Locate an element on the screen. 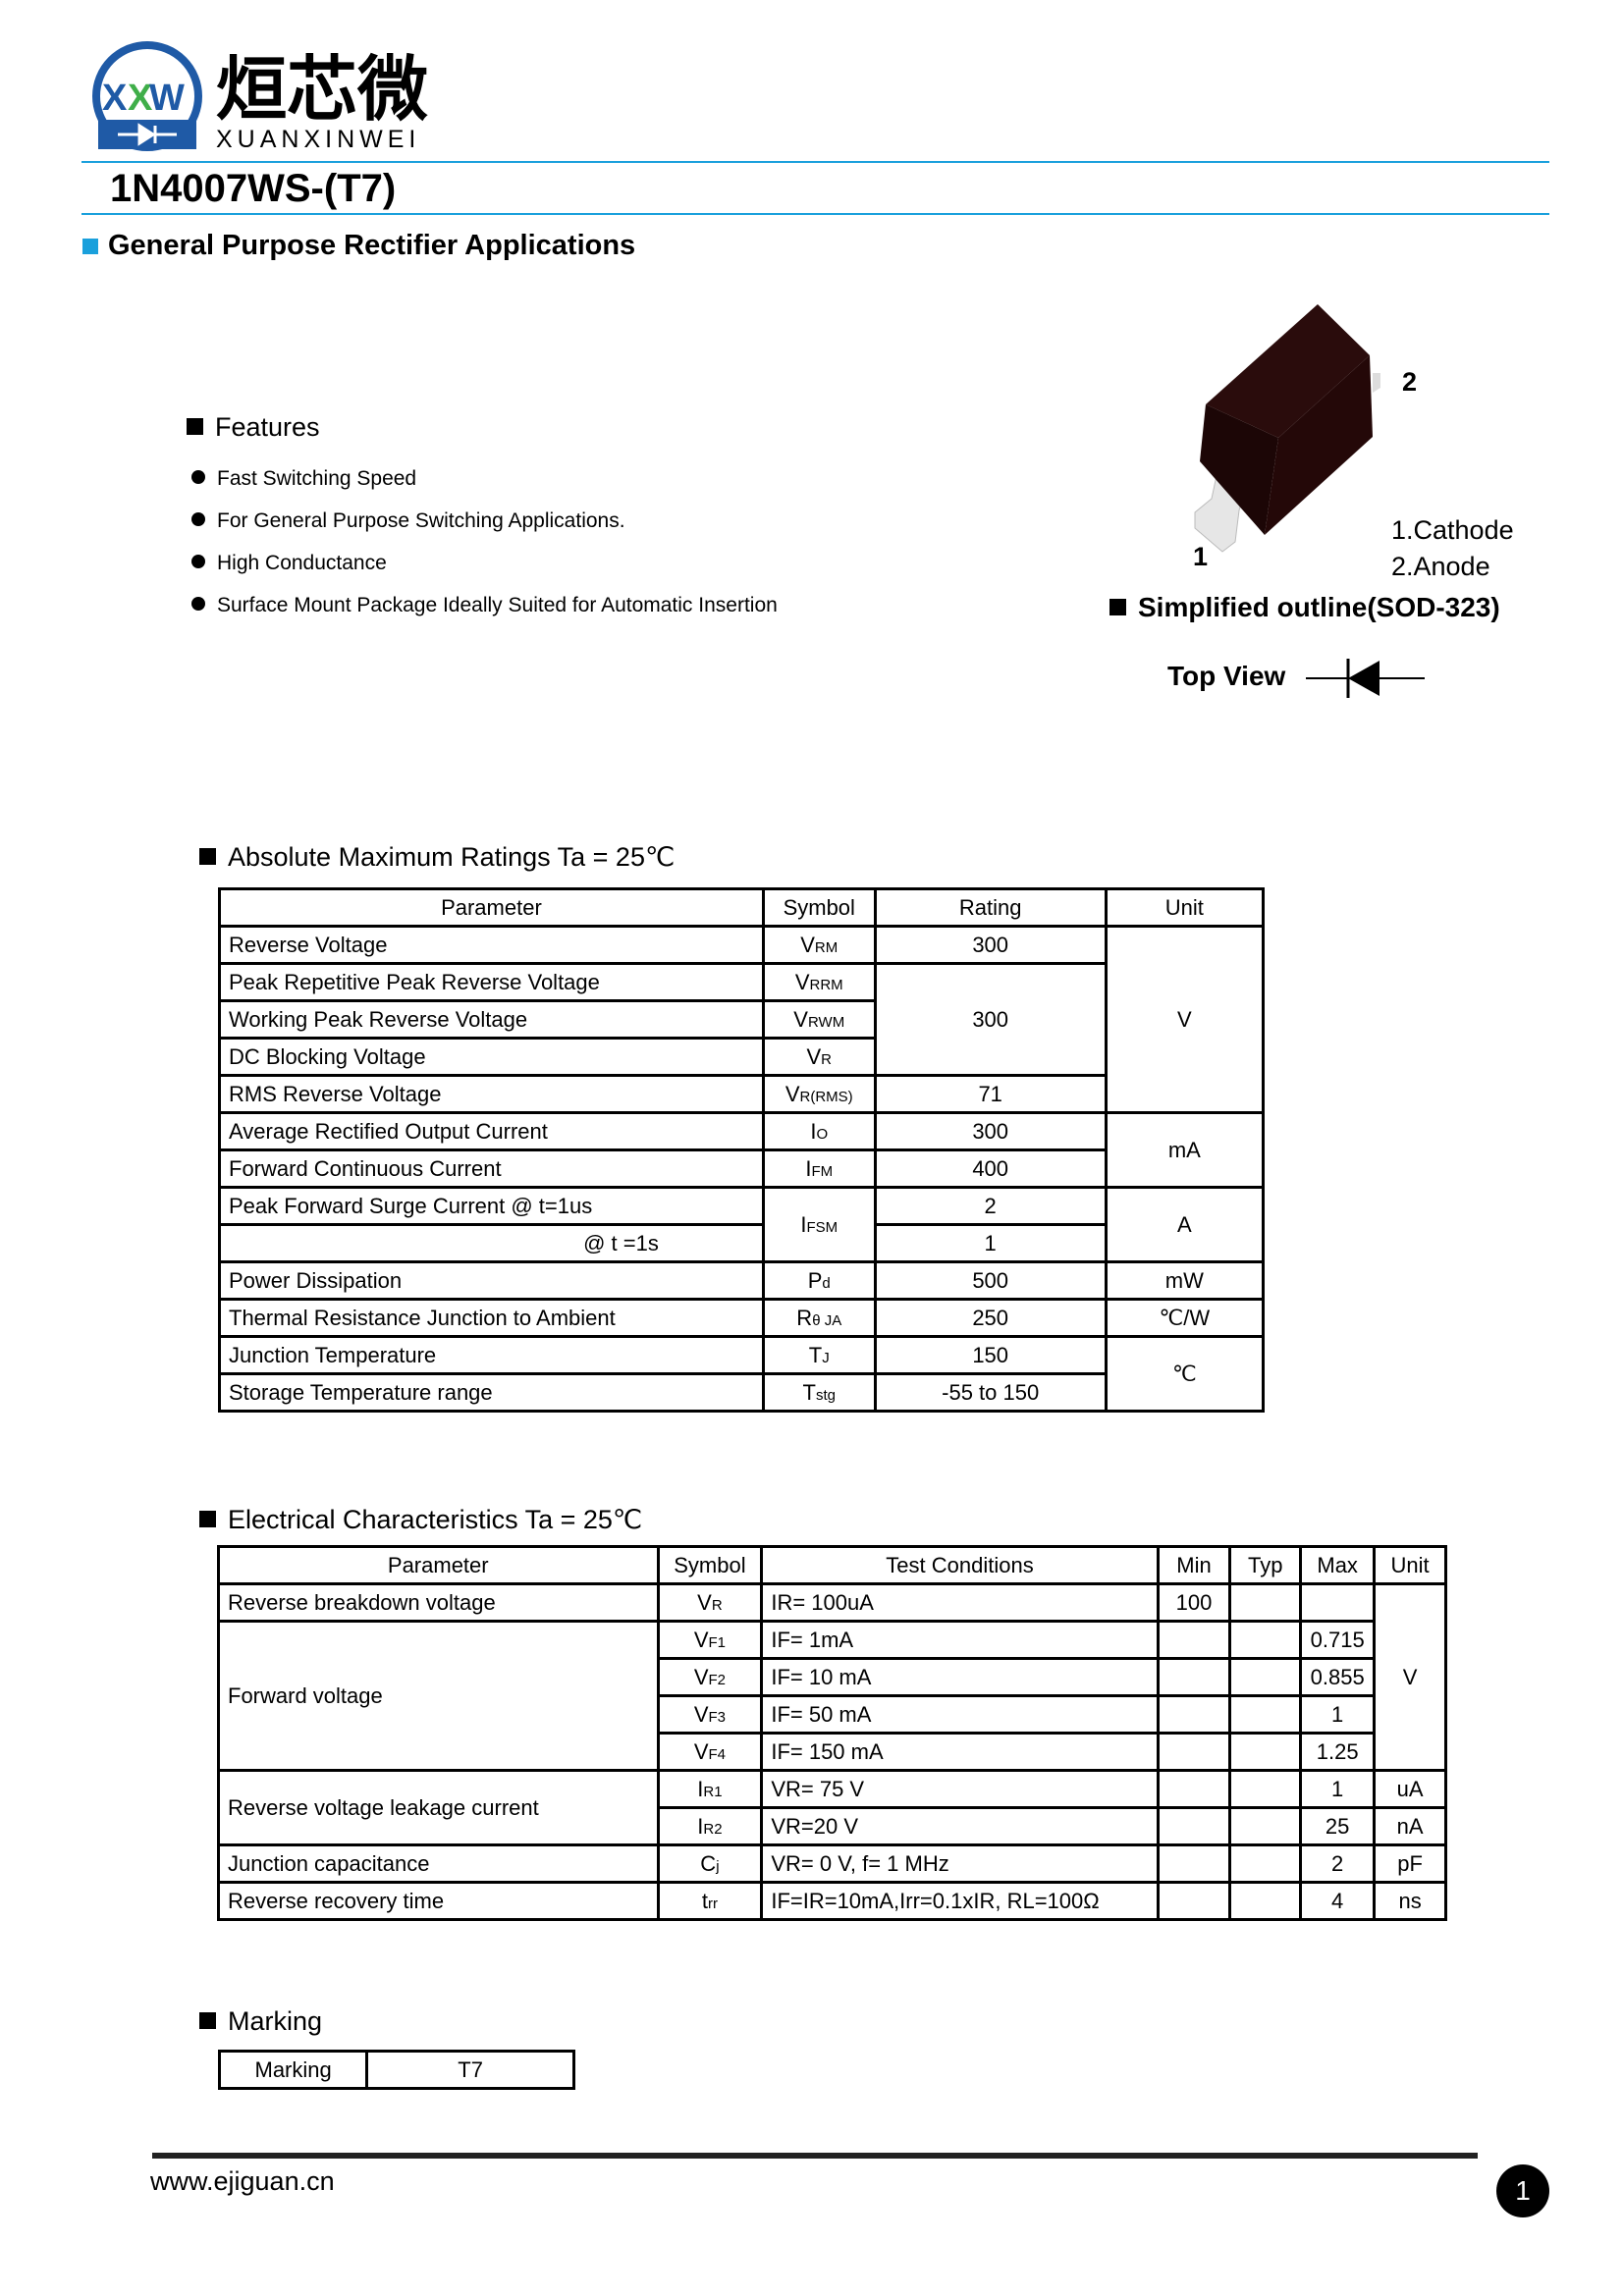  symbol-cell: VRM is located at coordinates (819, 945).